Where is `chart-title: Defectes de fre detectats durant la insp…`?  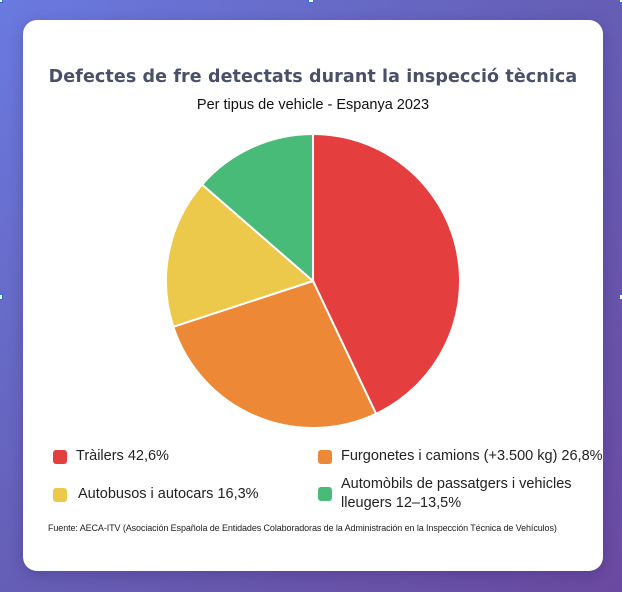
chart-title: Defectes de fre detectats durant la insp… is located at coordinates (313, 77).